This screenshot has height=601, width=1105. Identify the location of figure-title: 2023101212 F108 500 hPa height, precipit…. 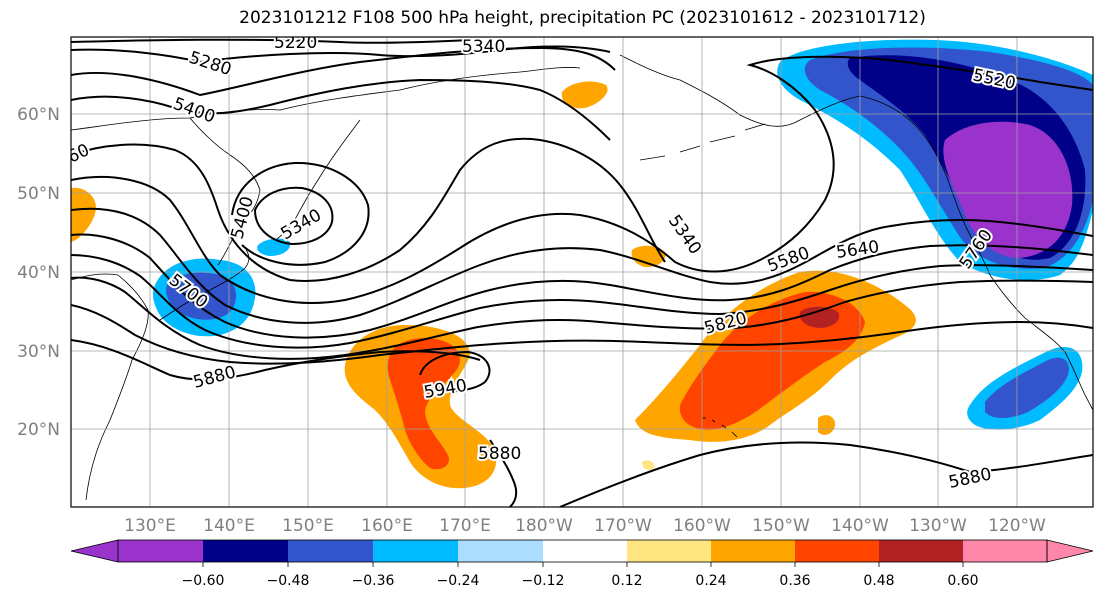
(582, 18).